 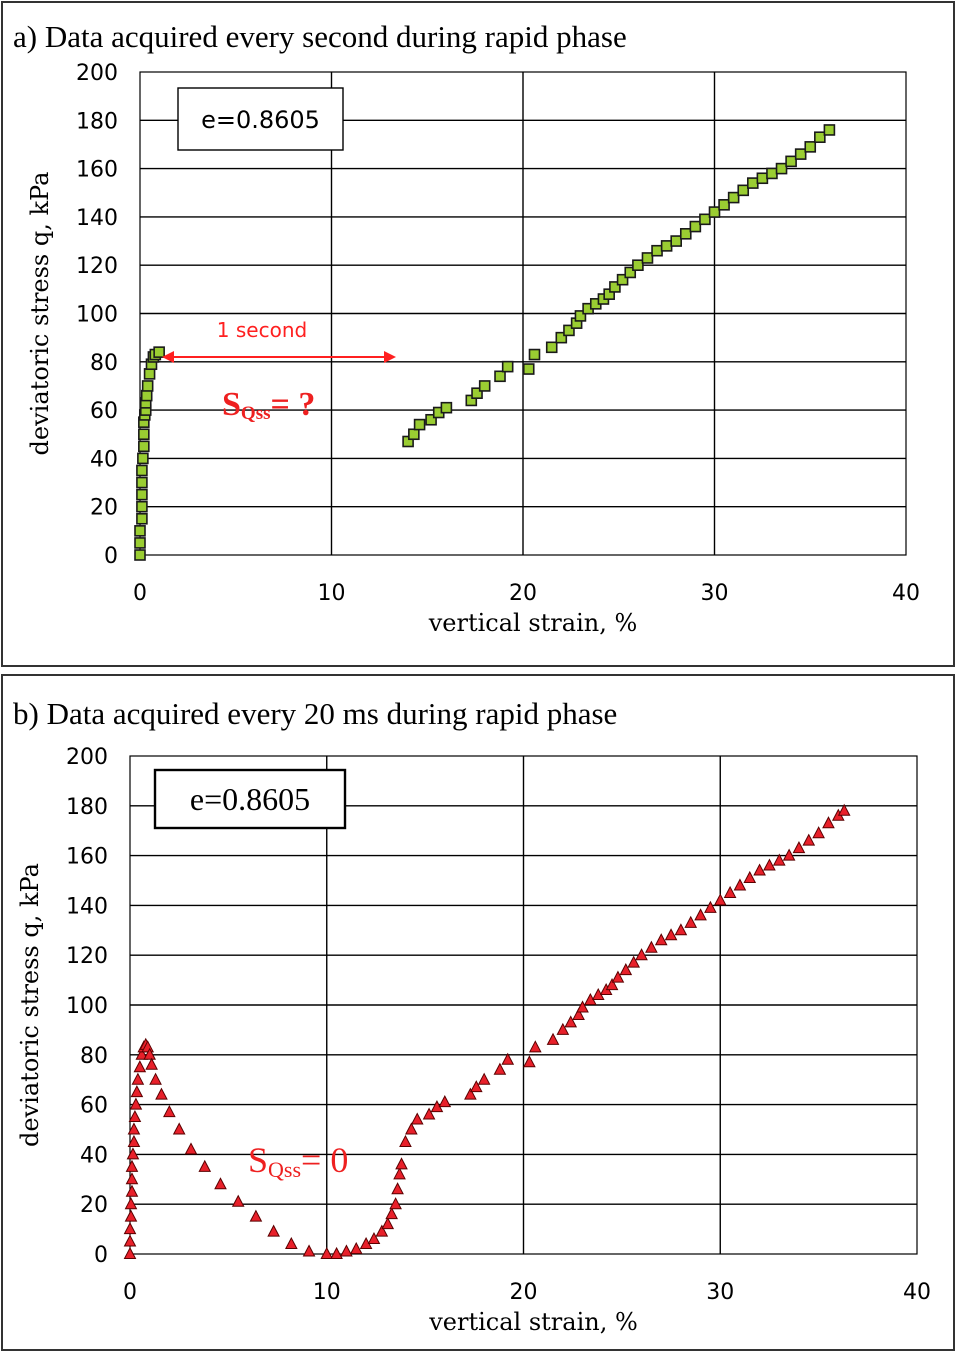 What do you see at coordinates (111, 556) in the screenshot?
I see `y-tick-label: 0` at bounding box center [111, 556].